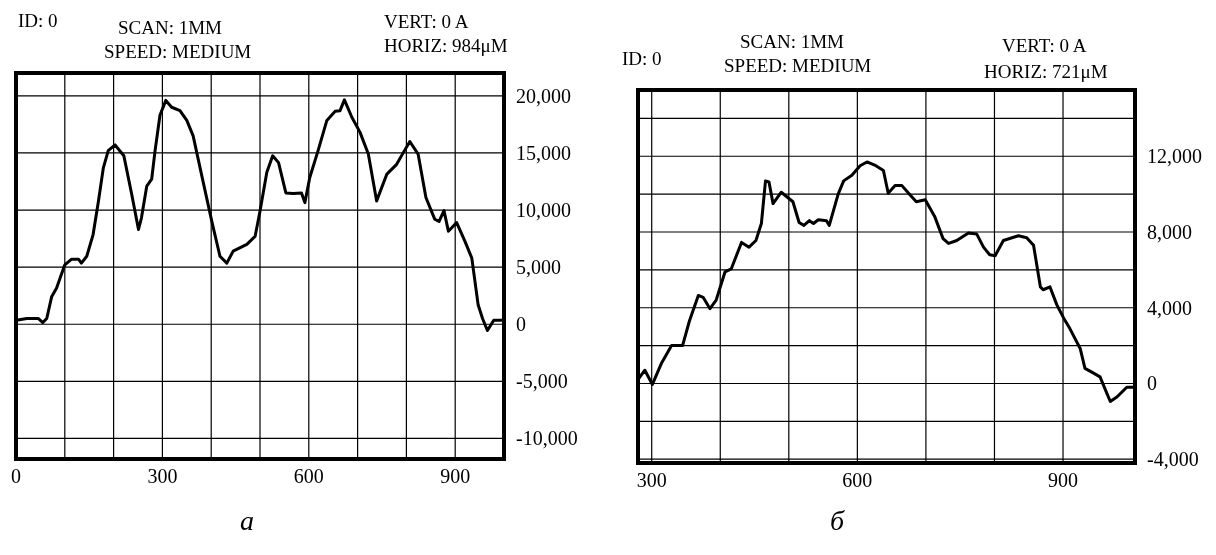 The width and height of the screenshot is (1216, 555). Describe the element at coordinates (542, 381) in the screenshot. I see `y-tick-label: -5,000` at that location.